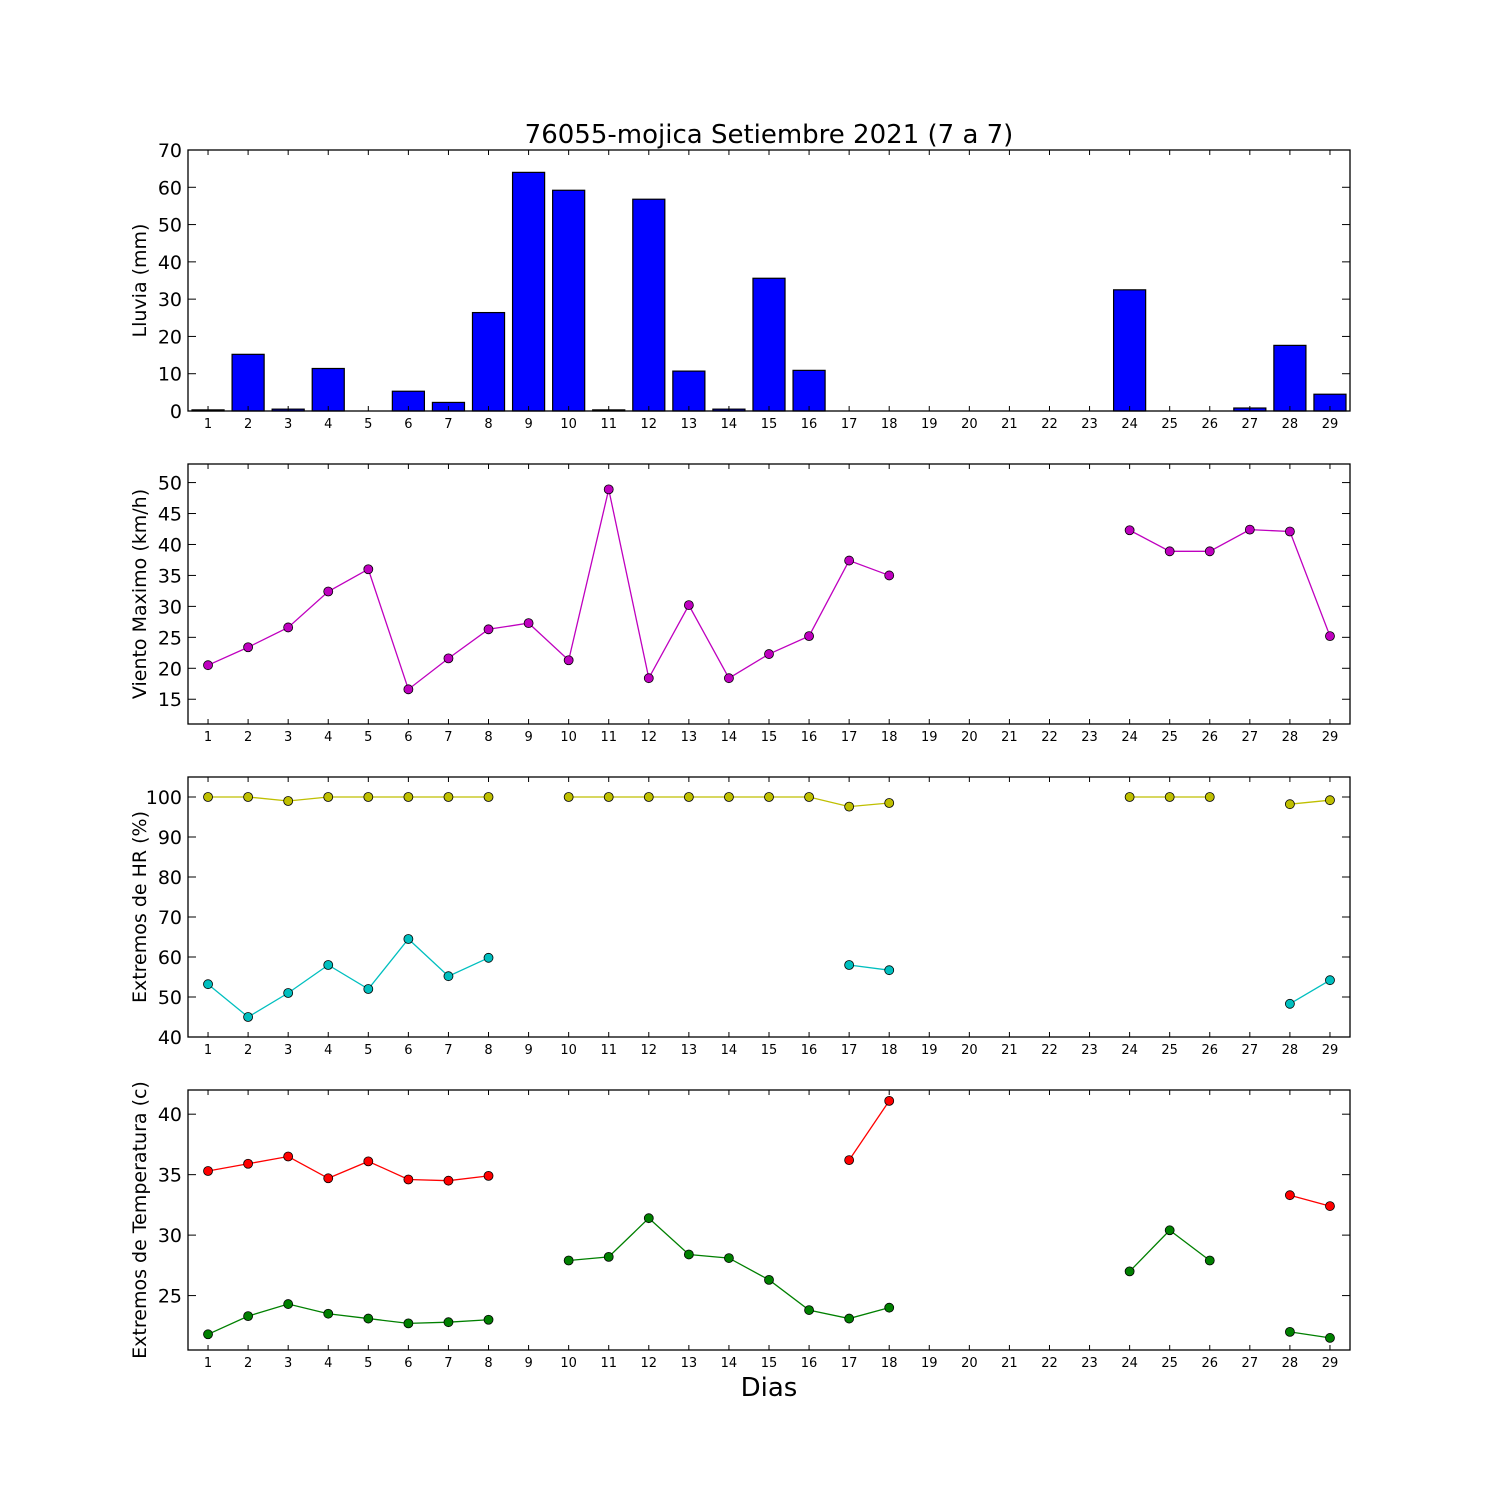 Image resolution: width=1500 pixels, height=1505 pixels. What do you see at coordinates (1209, 1363) in the screenshot?
I see `x-tick-label: 26` at bounding box center [1209, 1363].